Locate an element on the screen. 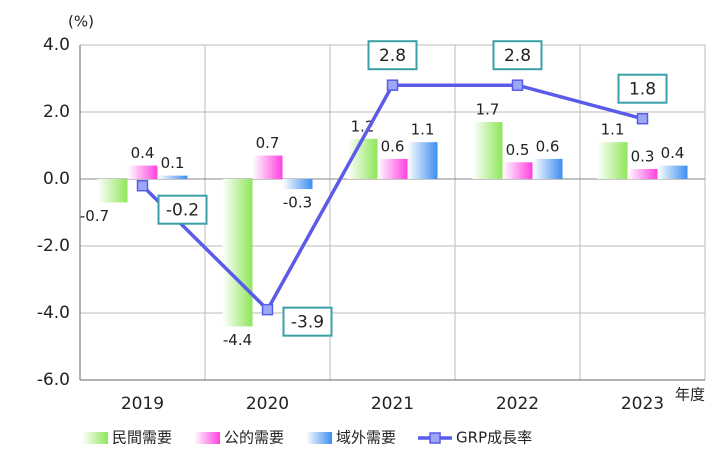 Image resolution: width=720 pixels, height=454 pixels. x-tick-label: 2023 is located at coordinates (642, 404).